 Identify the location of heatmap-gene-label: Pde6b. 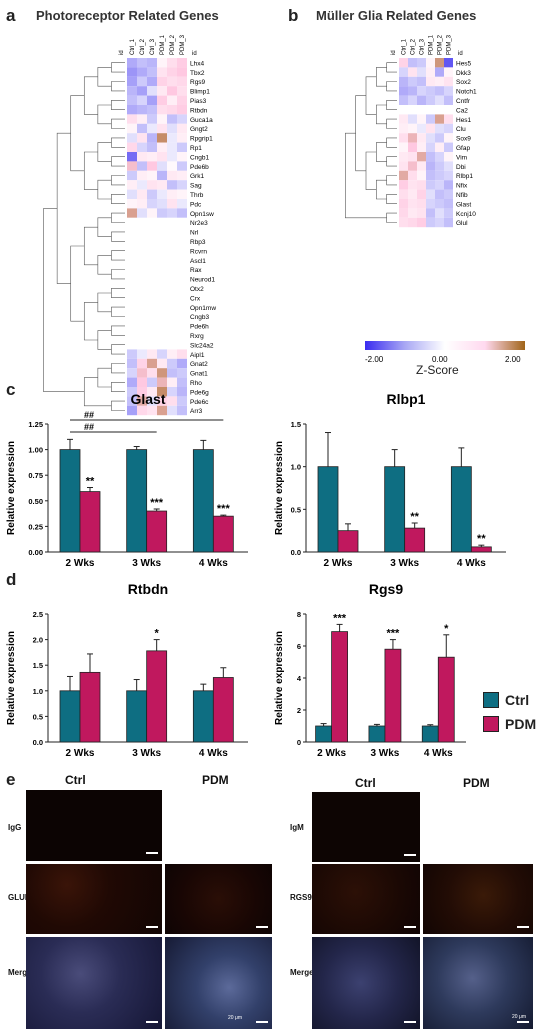
(199, 167).